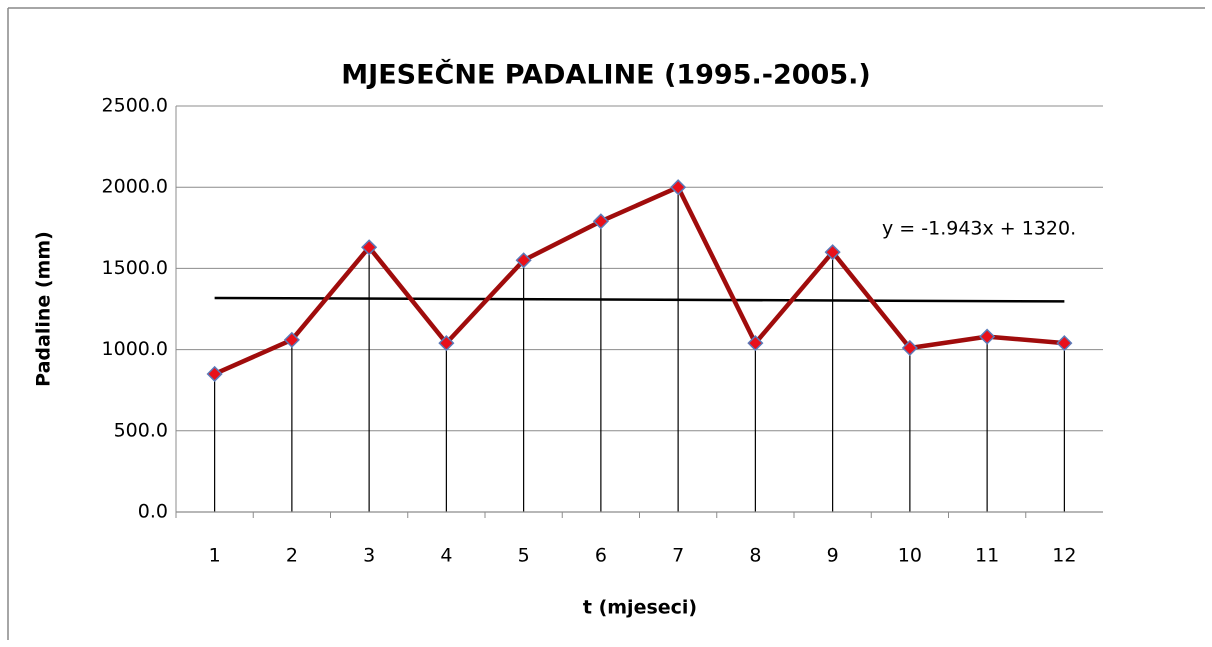 This screenshot has width=1212, height=647. What do you see at coordinates (369, 556) in the screenshot?
I see `x-tick-label: 3` at bounding box center [369, 556].